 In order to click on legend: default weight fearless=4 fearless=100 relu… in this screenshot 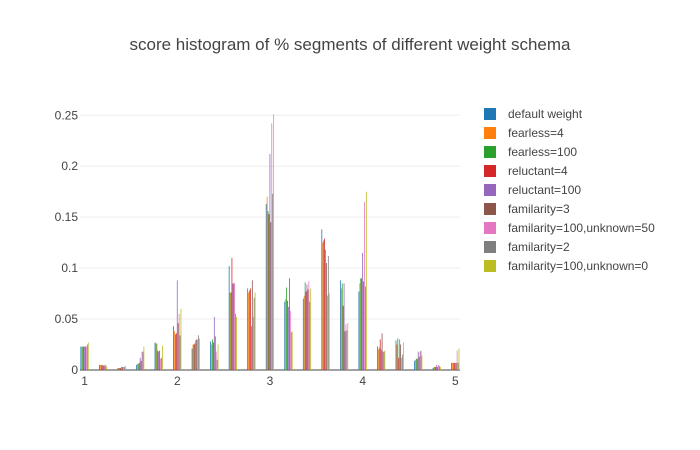, I will do `click(569, 190)`.